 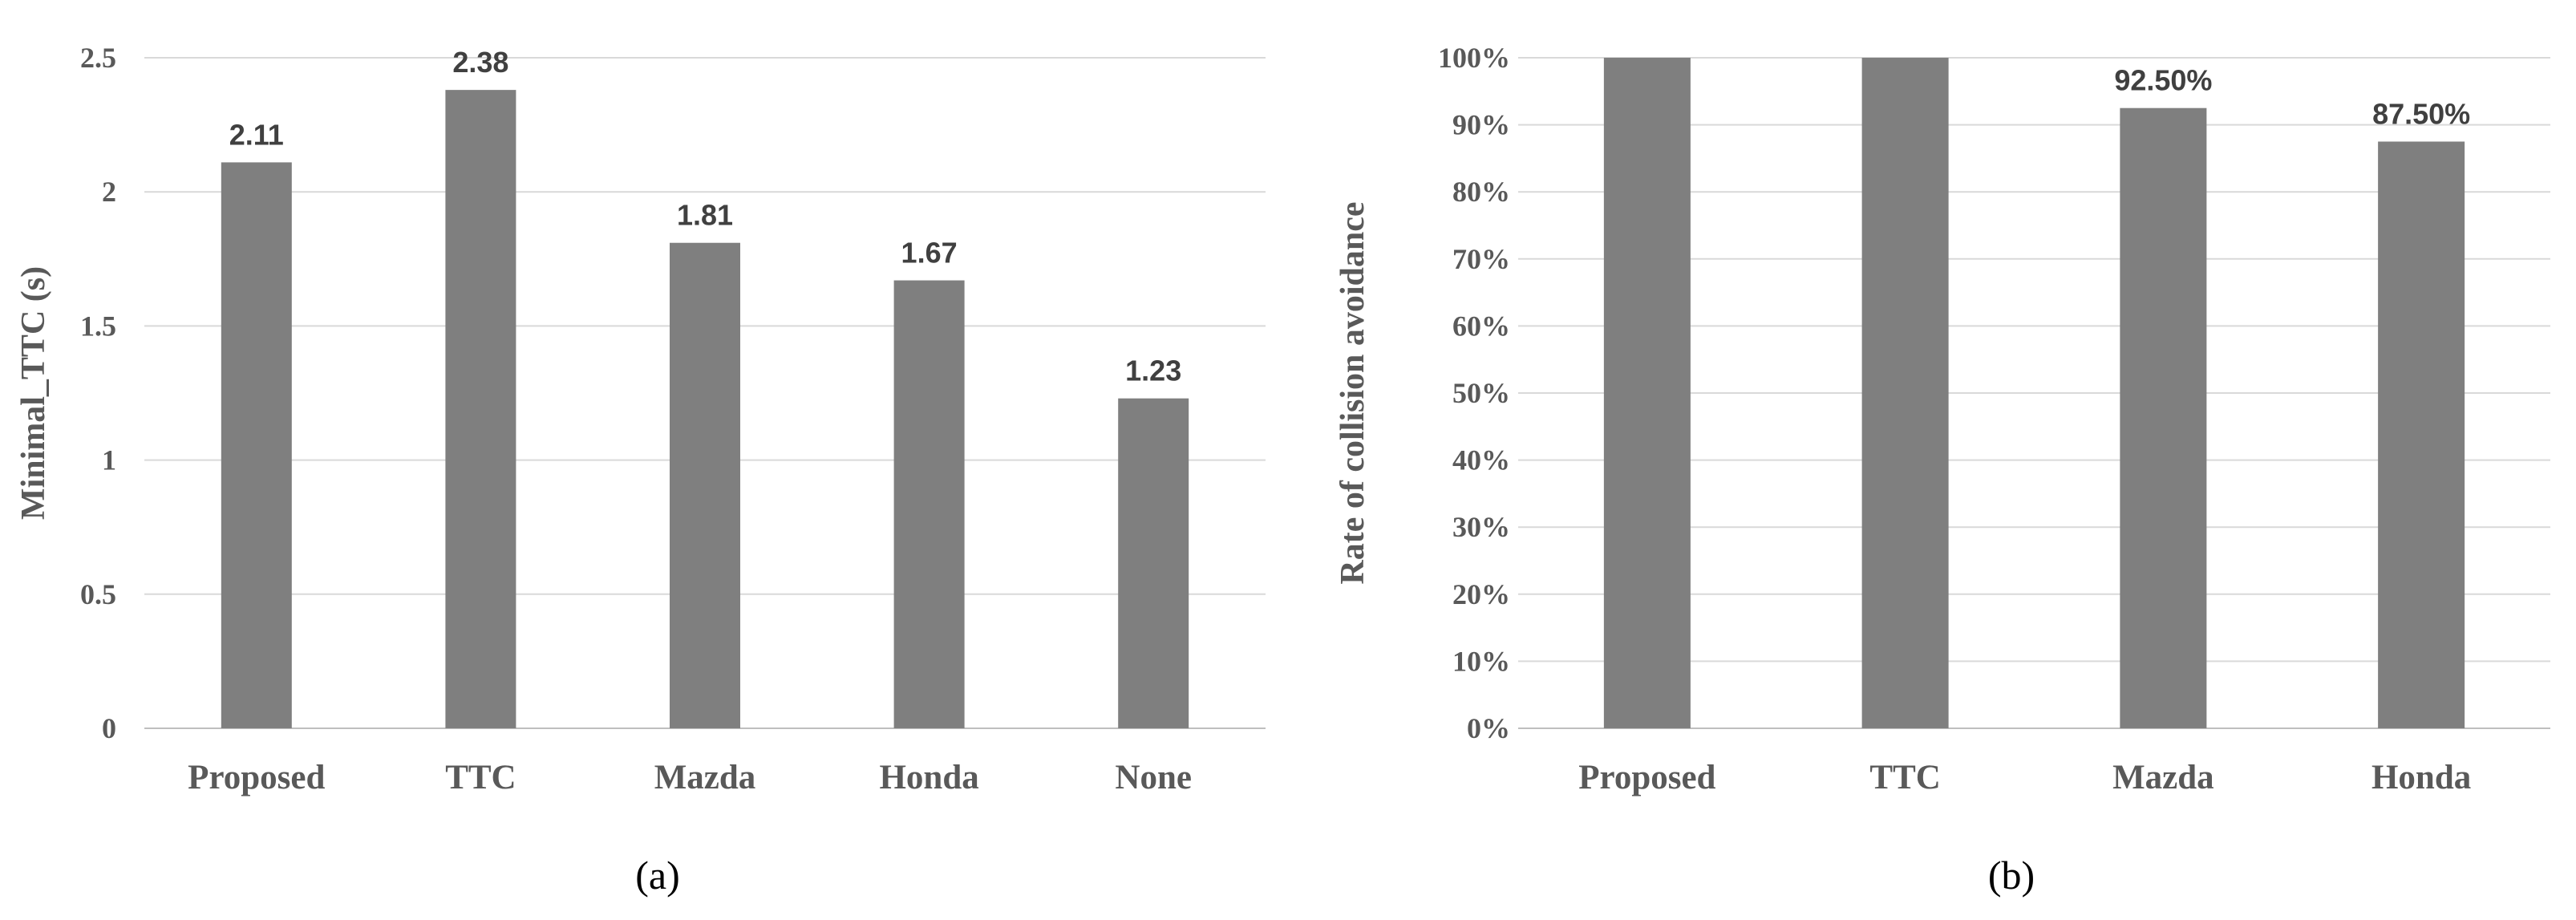 What do you see at coordinates (1481, 326) in the screenshot?
I see `y-tick-label: 60%` at bounding box center [1481, 326].